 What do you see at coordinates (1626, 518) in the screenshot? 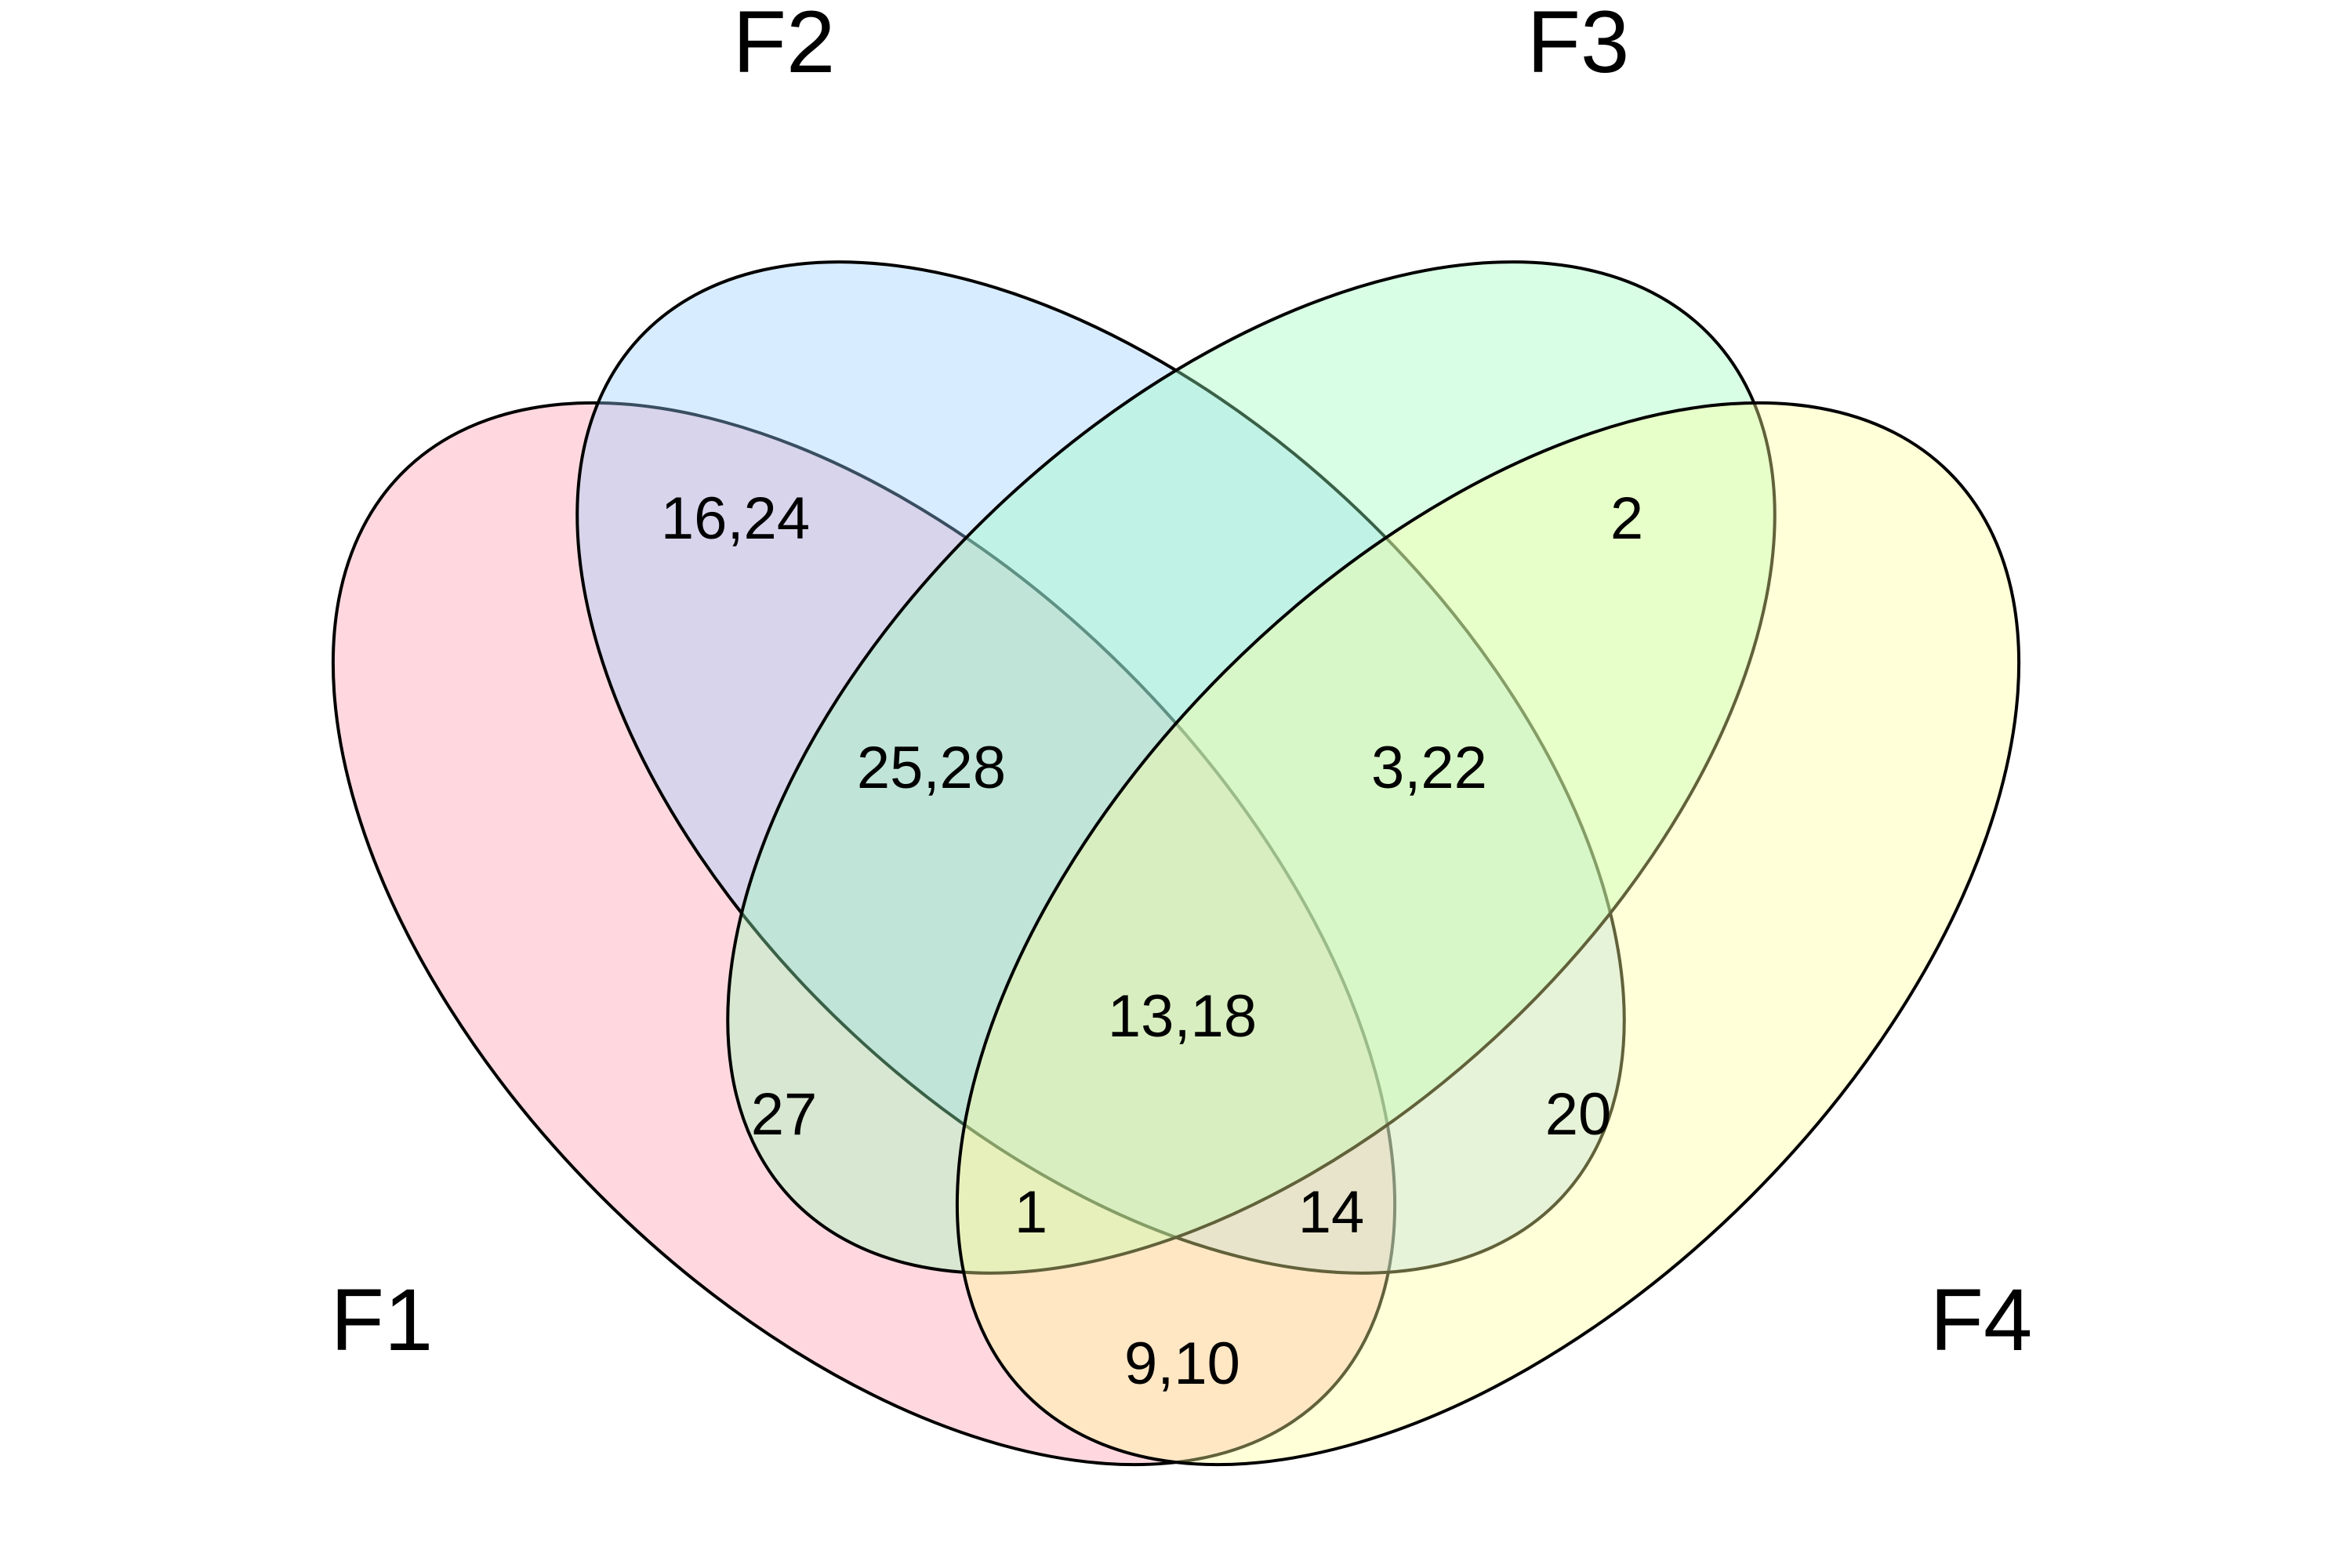
I see `region-label-f3-only: 2` at bounding box center [1626, 518].